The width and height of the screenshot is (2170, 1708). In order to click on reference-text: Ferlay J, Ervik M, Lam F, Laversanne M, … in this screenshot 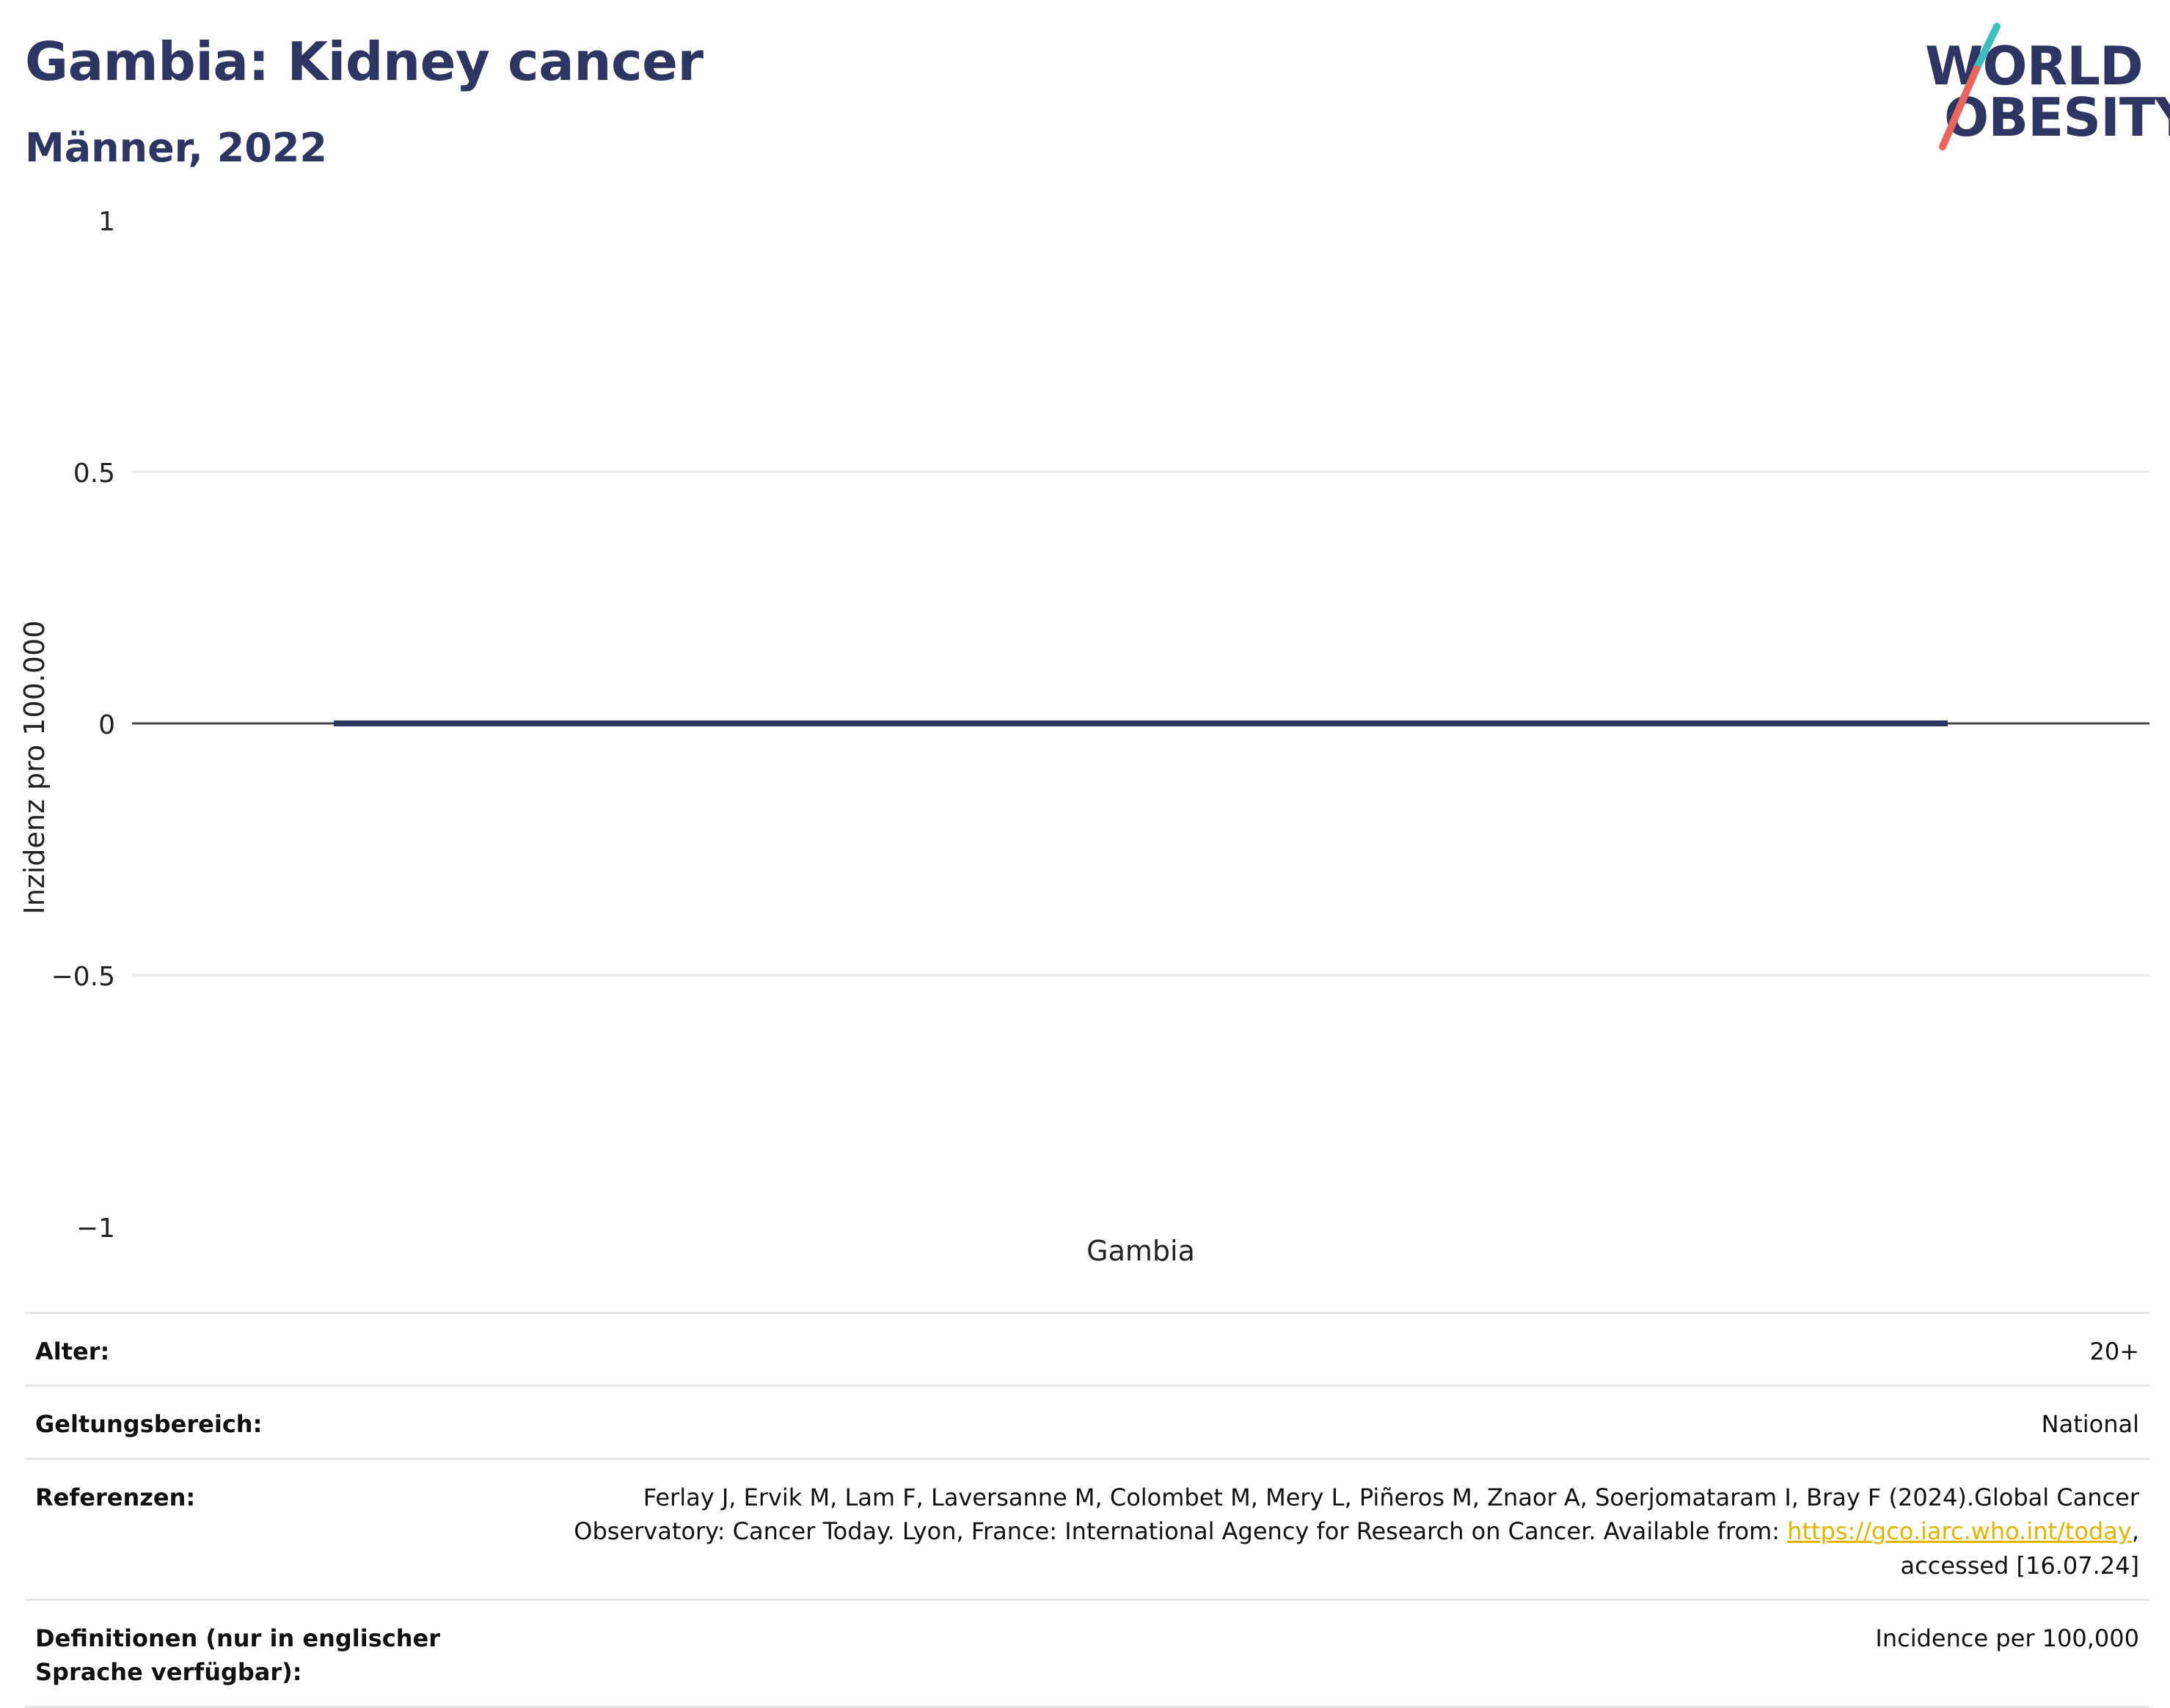, I will do `click(1357, 1514)`.